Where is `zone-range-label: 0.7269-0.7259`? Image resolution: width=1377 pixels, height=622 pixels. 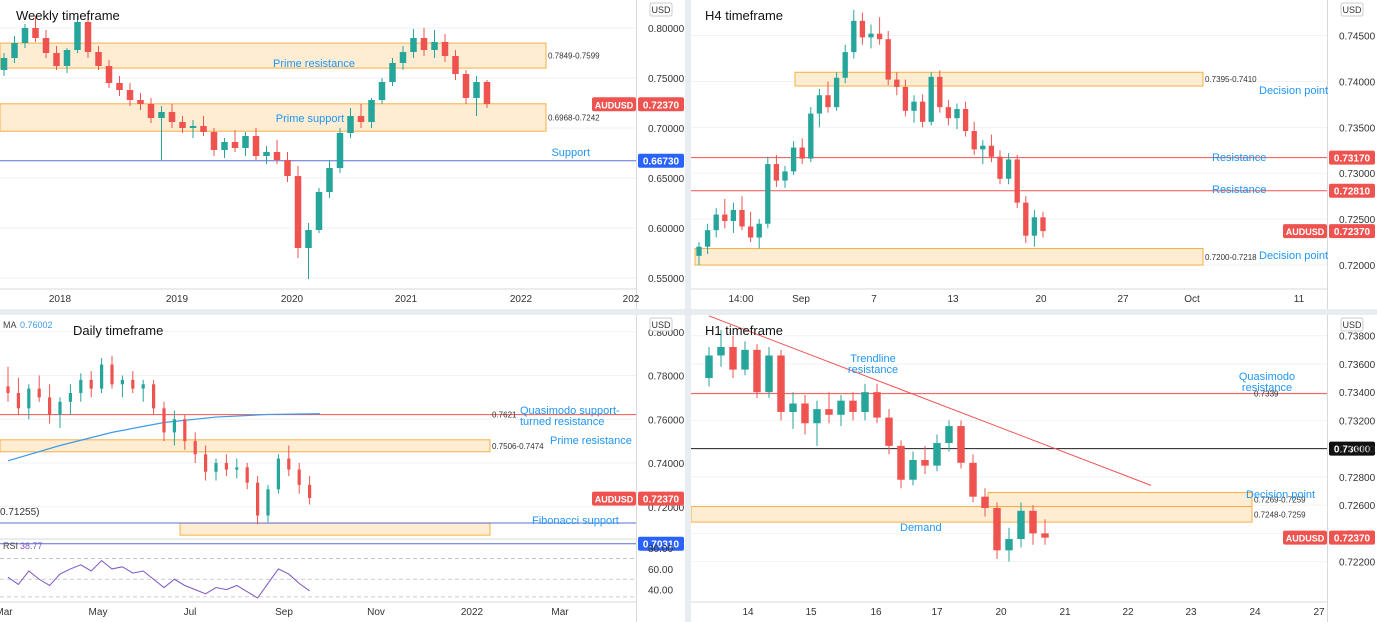
zone-range-label: 0.7269-0.7259 is located at coordinates (1280, 500).